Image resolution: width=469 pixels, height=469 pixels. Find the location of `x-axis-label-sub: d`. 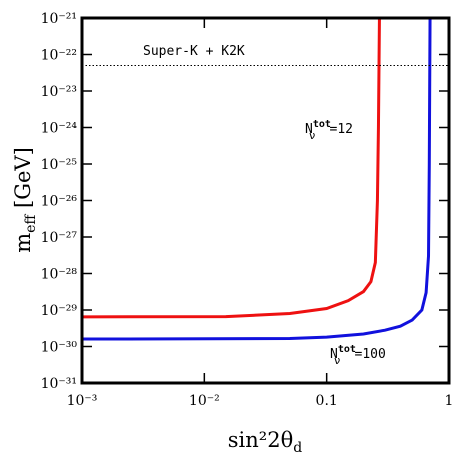

x-axis-label-sub: d is located at coordinates (297, 448).